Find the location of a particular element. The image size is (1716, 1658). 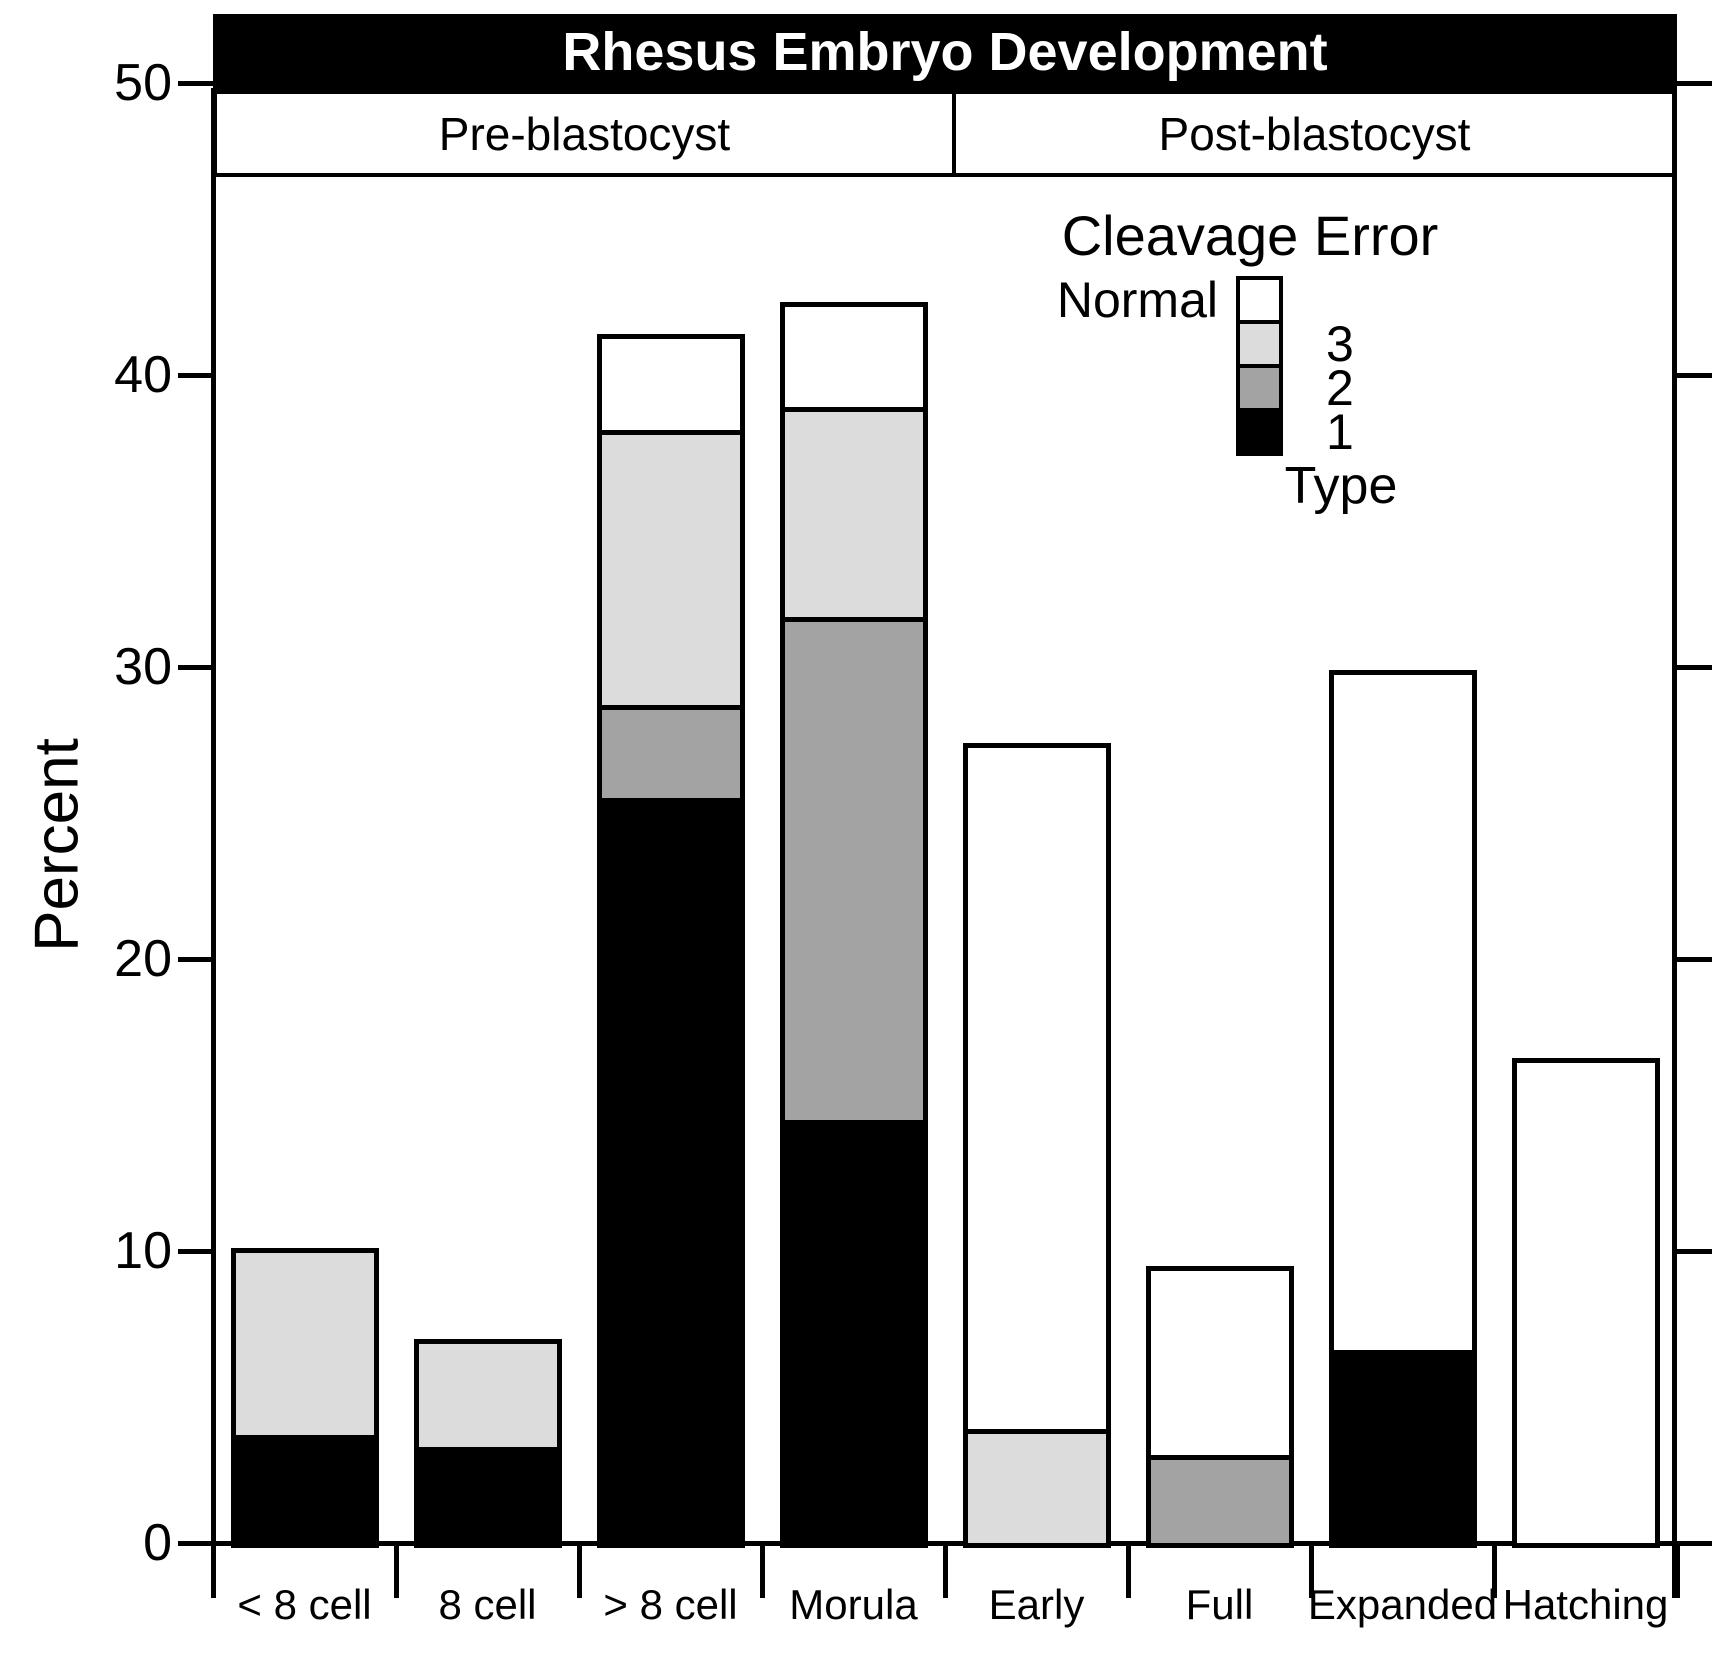

category-label: > 8 cell is located at coordinates (670, 1604).